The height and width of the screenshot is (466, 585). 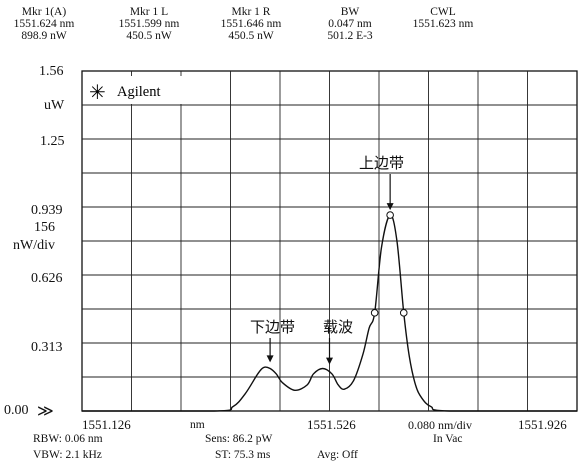 What do you see at coordinates (337, 455) in the screenshot?
I see `avg-setting: Avg: Off` at bounding box center [337, 455].